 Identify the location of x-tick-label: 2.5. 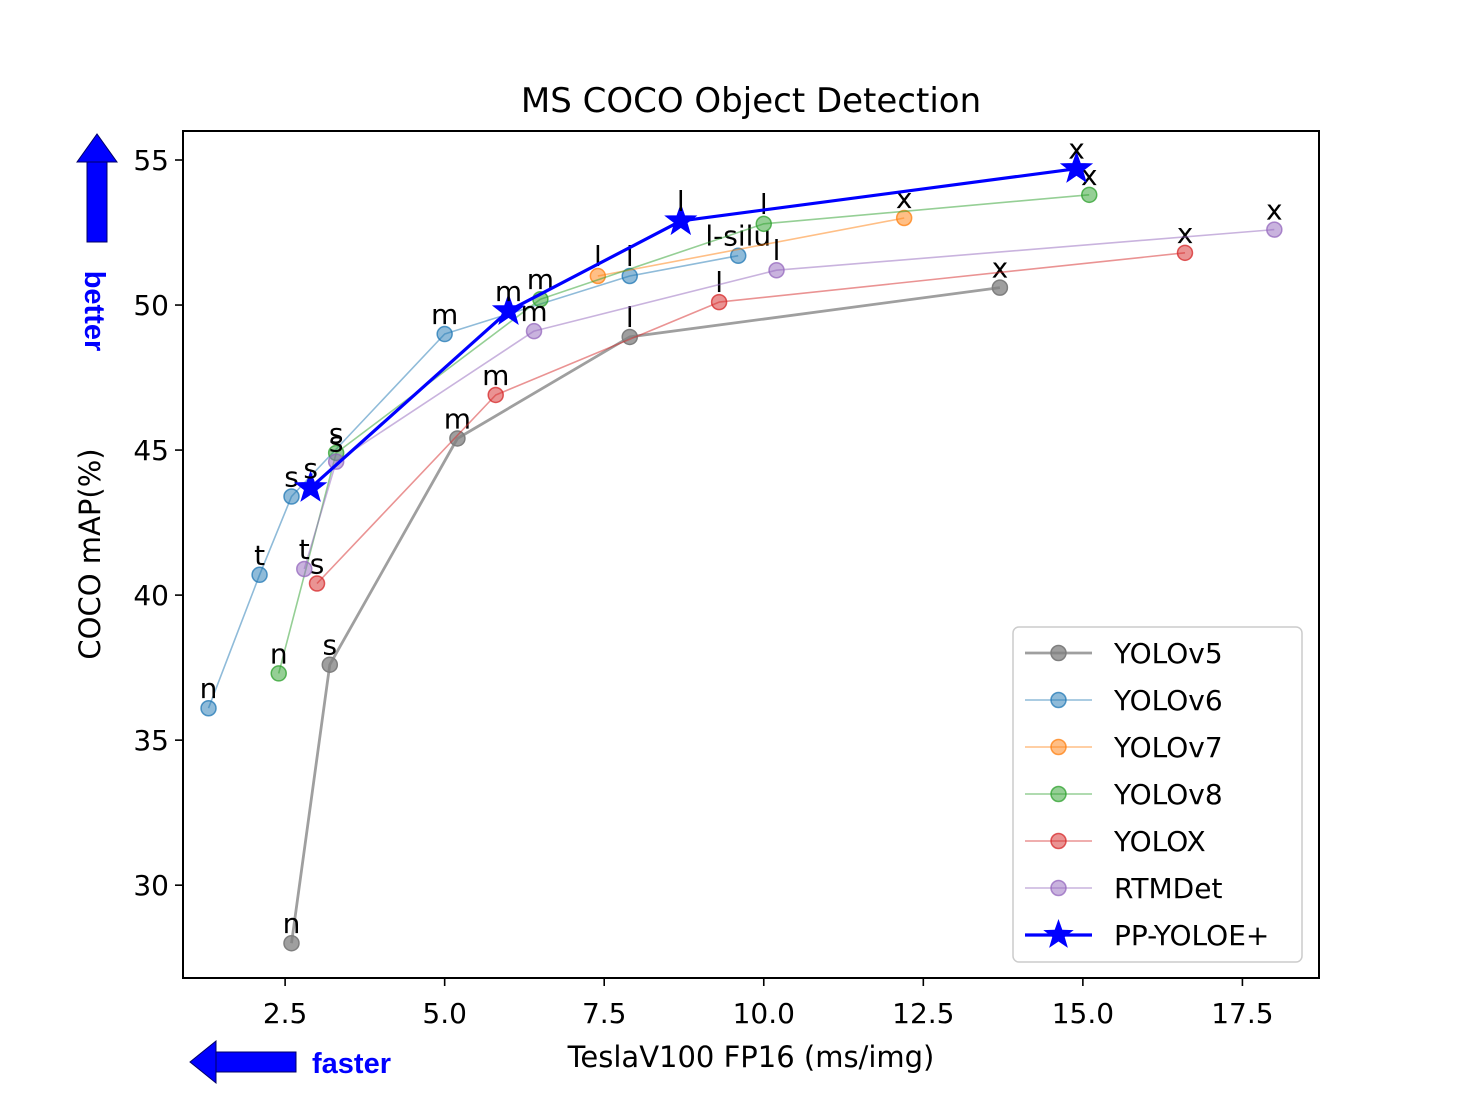
(285, 1013).